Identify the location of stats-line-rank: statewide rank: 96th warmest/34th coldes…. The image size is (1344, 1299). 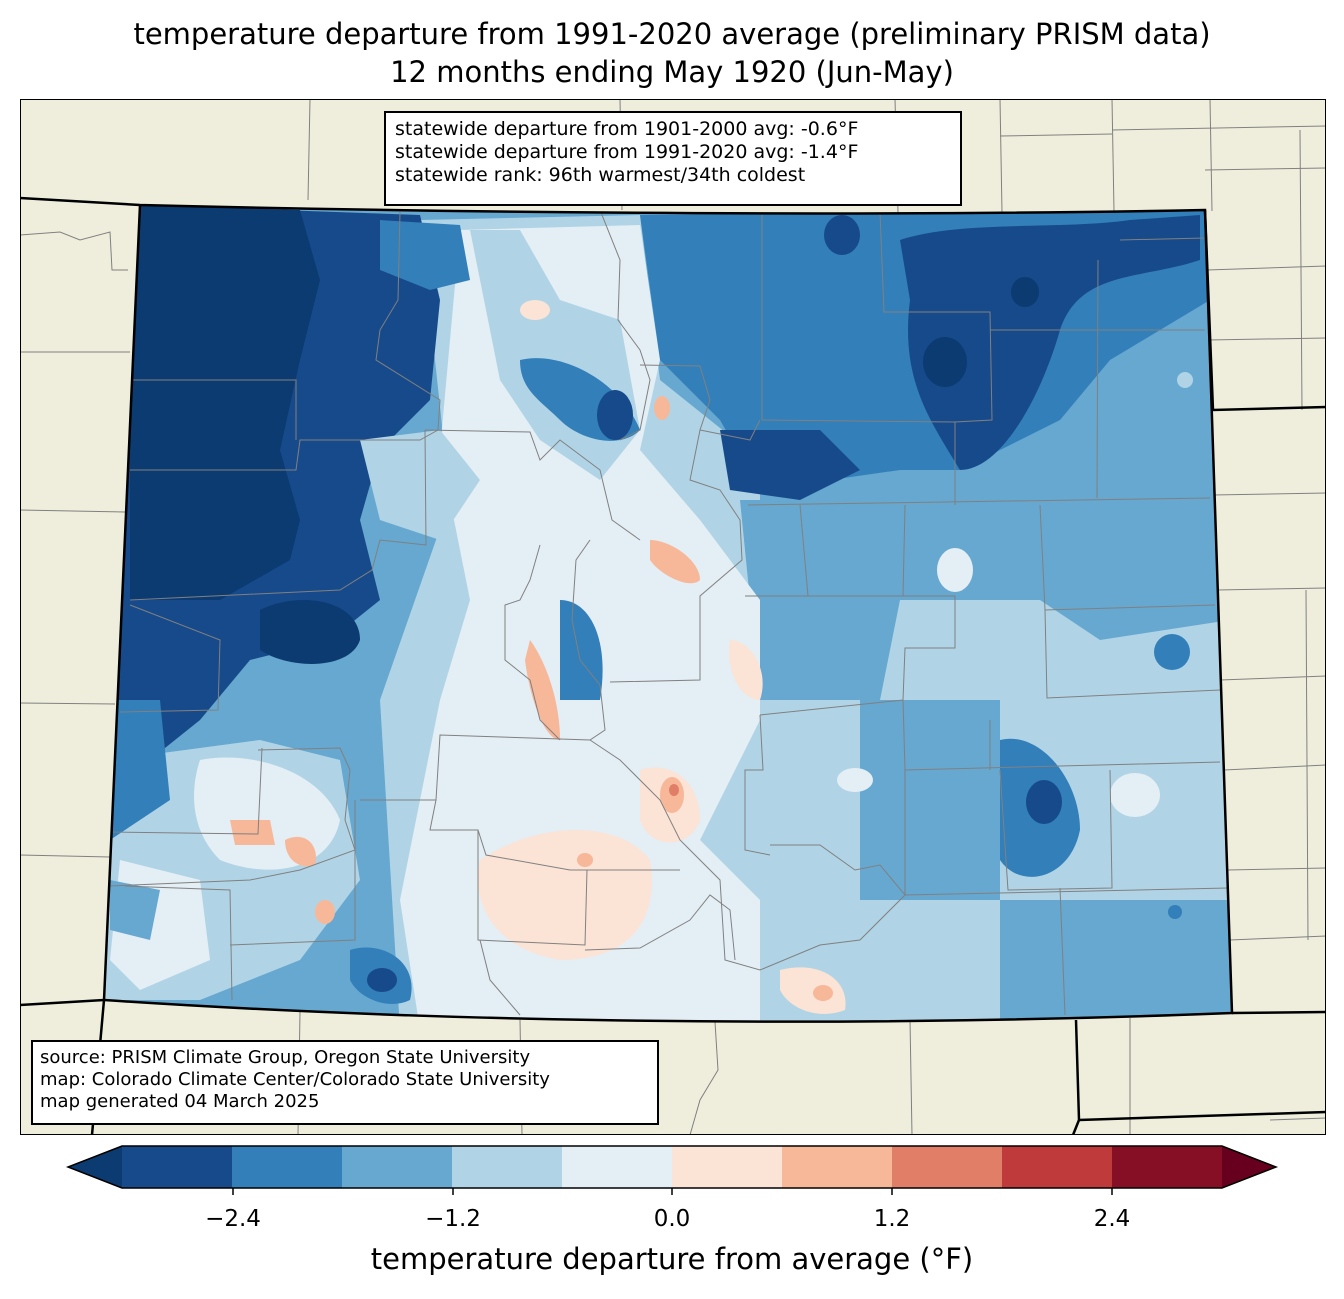
(600, 175).